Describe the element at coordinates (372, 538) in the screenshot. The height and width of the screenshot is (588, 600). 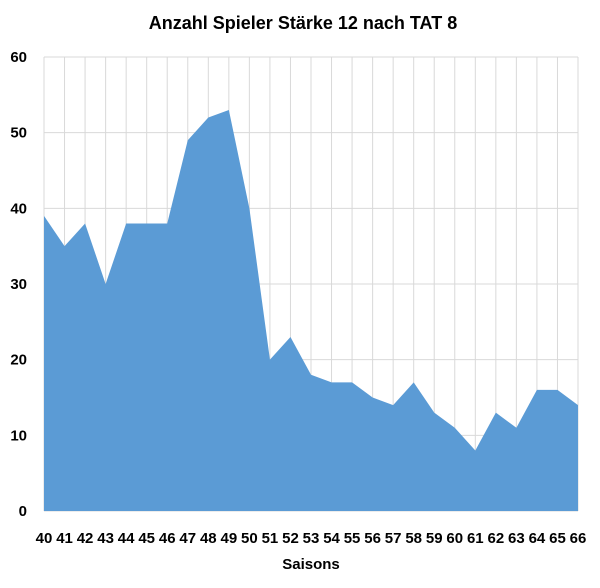
I see `x-tick-label: 56` at that location.